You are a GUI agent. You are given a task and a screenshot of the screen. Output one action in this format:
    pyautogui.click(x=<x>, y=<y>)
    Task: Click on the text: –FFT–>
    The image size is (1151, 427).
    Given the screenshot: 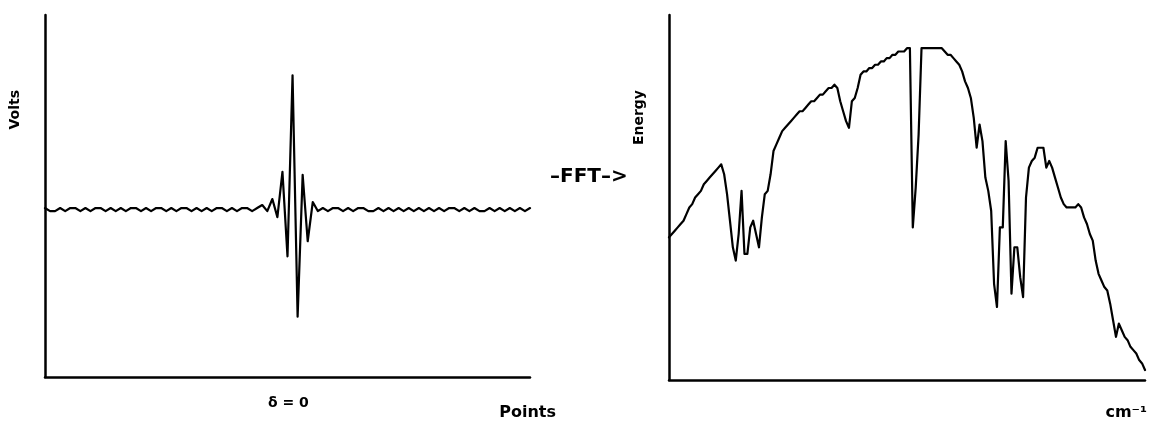 What is the action you would take?
    pyautogui.click(x=589, y=175)
    